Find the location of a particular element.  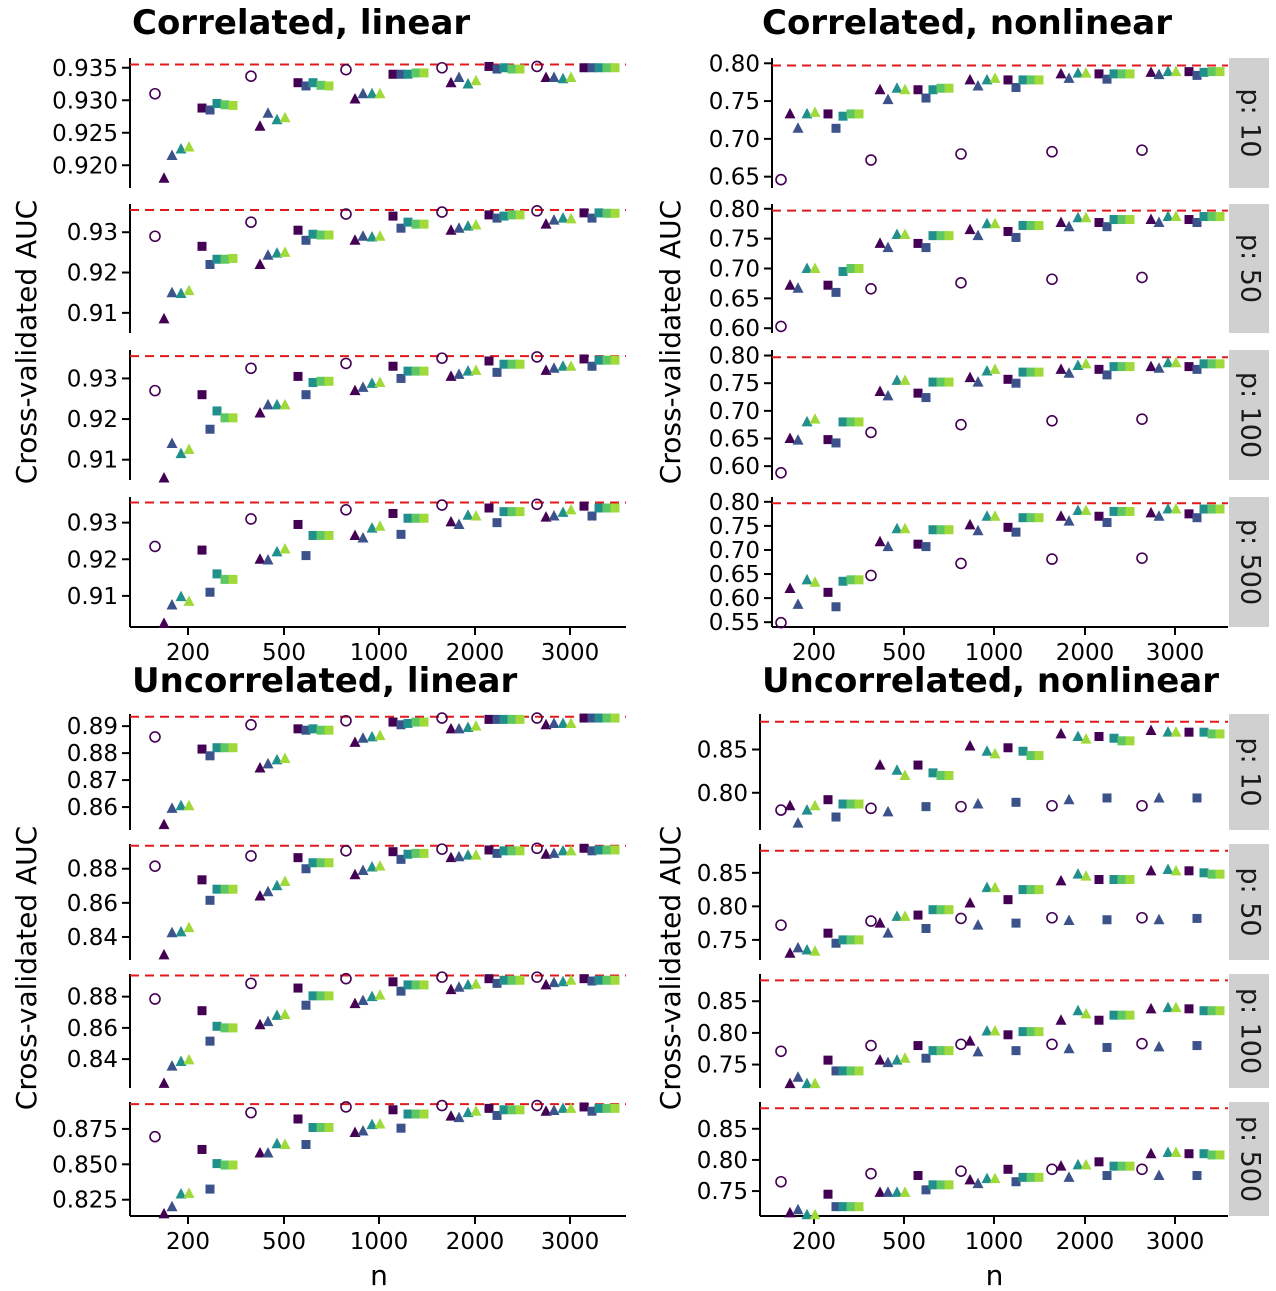

x-tick-label: 500 is located at coordinates (904, 653).